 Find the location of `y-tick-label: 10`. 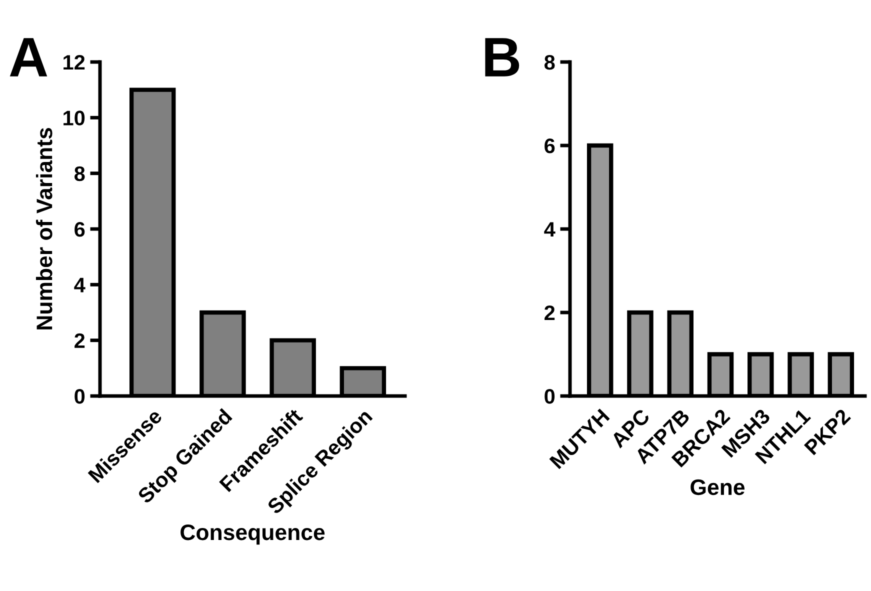

y-tick-label: 10 is located at coordinates (74, 118).